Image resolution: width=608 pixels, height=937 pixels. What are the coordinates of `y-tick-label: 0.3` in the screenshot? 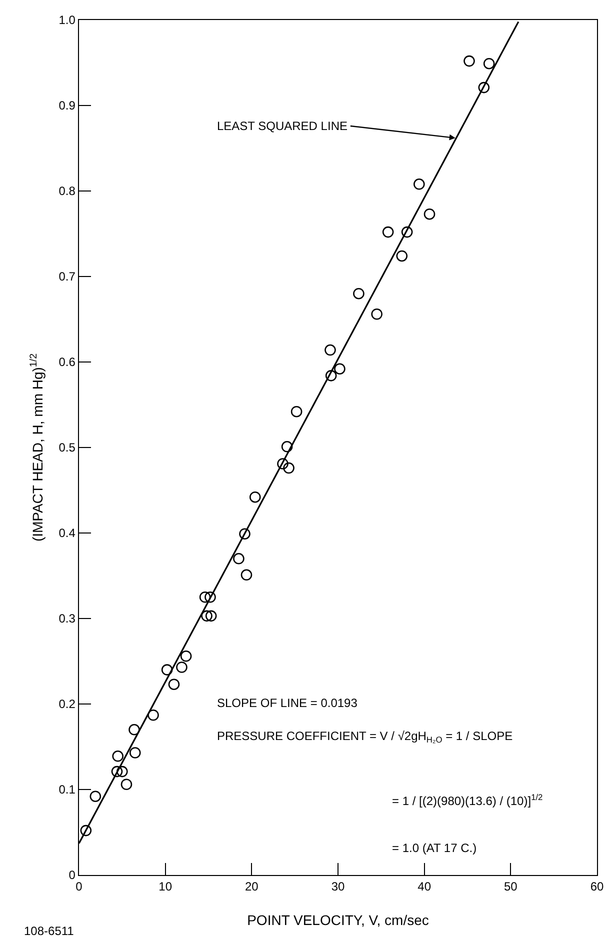 It's located at (67, 619).